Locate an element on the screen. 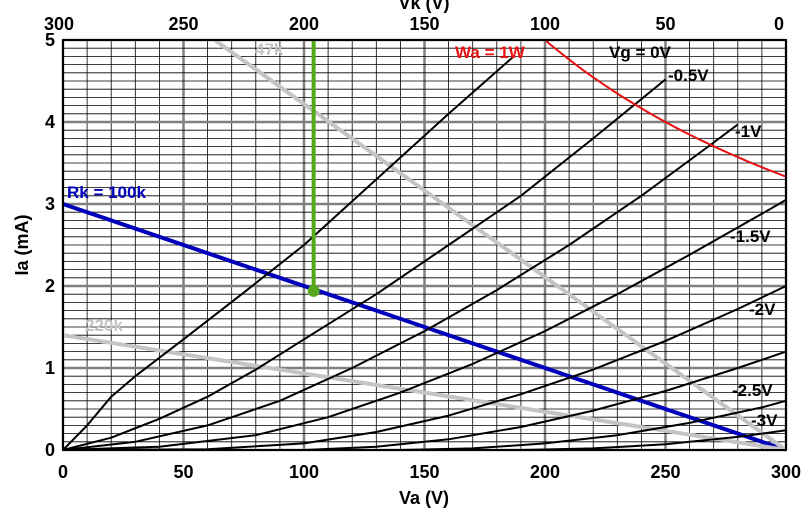  power-dissipation-curve is located at coordinates (665, 108).